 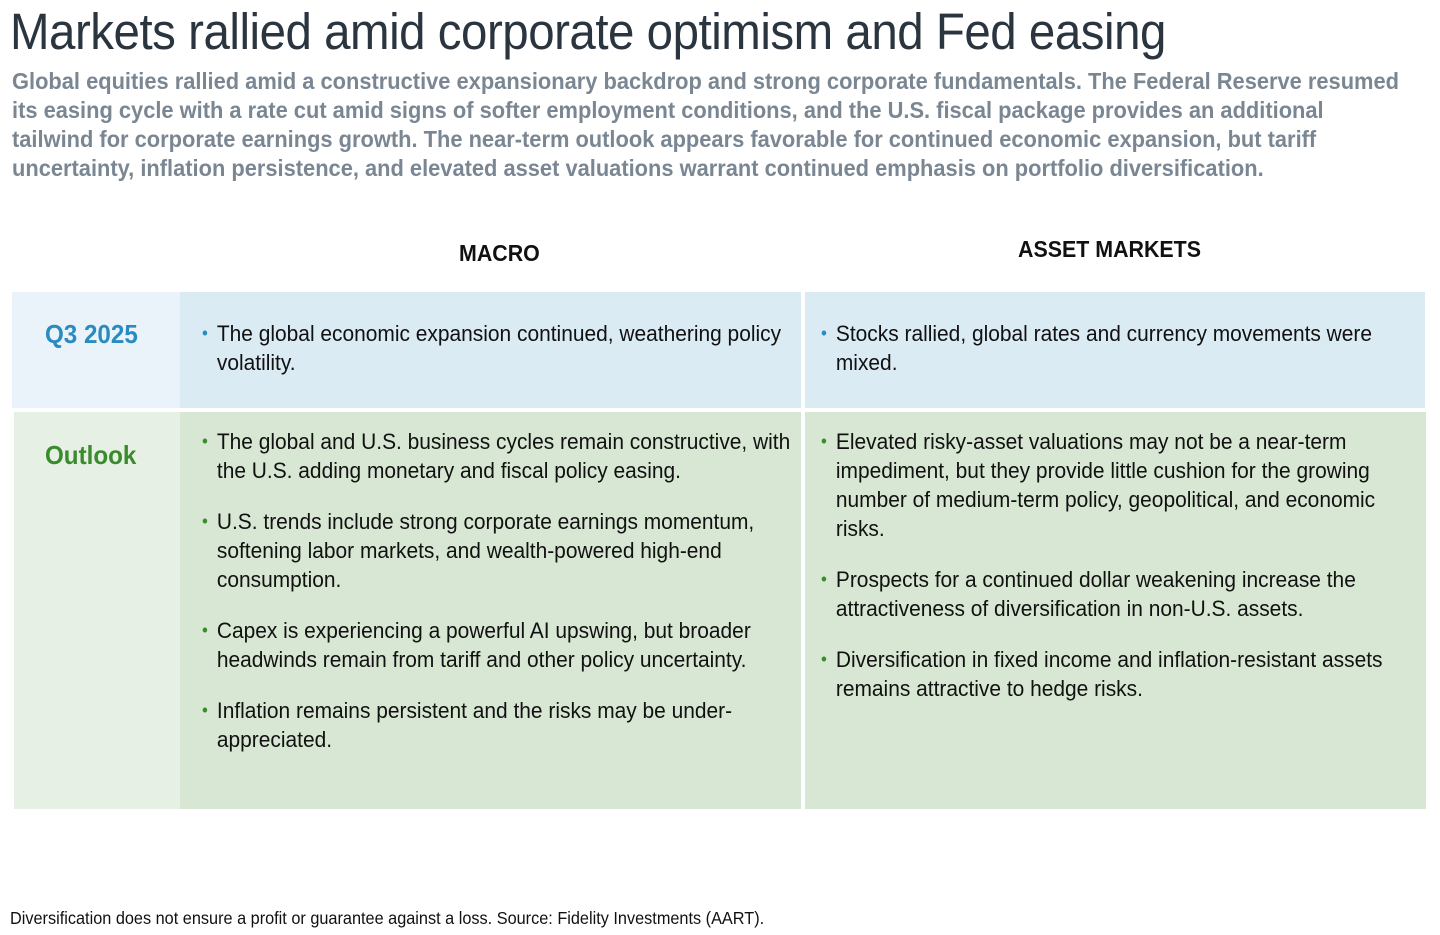 What do you see at coordinates (96, 350) in the screenshot?
I see `q3-label-cell: Q3 2025` at bounding box center [96, 350].